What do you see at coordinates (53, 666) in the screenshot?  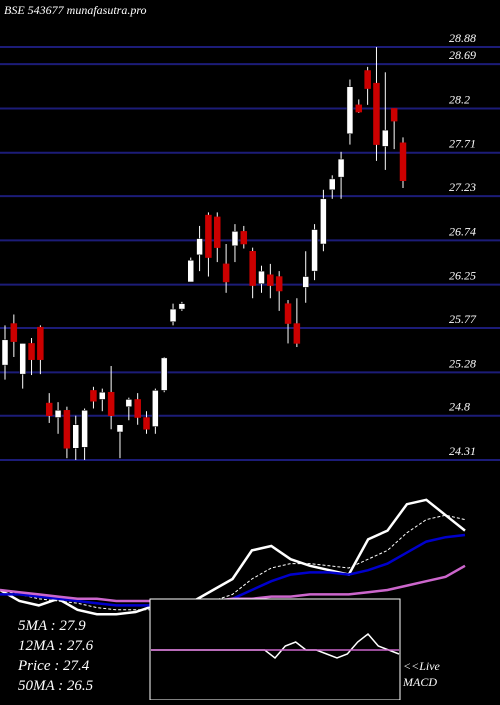 I see `legend-line: Price : 27.4` at bounding box center [53, 666].